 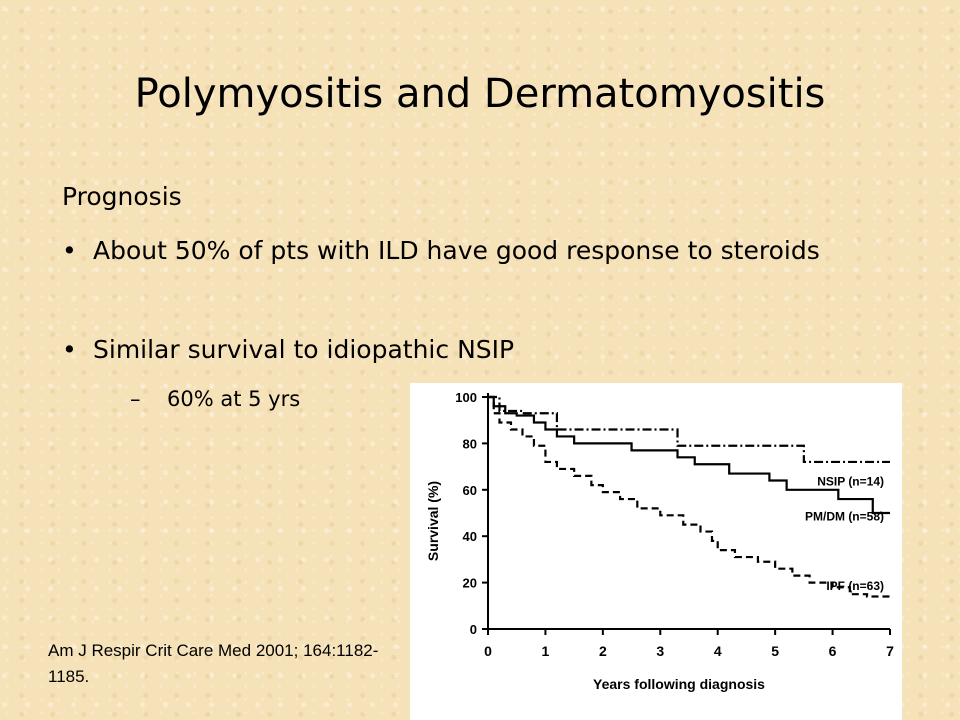 What do you see at coordinates (660, 651) in the screenshot?
I see `x-tick-label: 3` at bounding box center [660, 651].